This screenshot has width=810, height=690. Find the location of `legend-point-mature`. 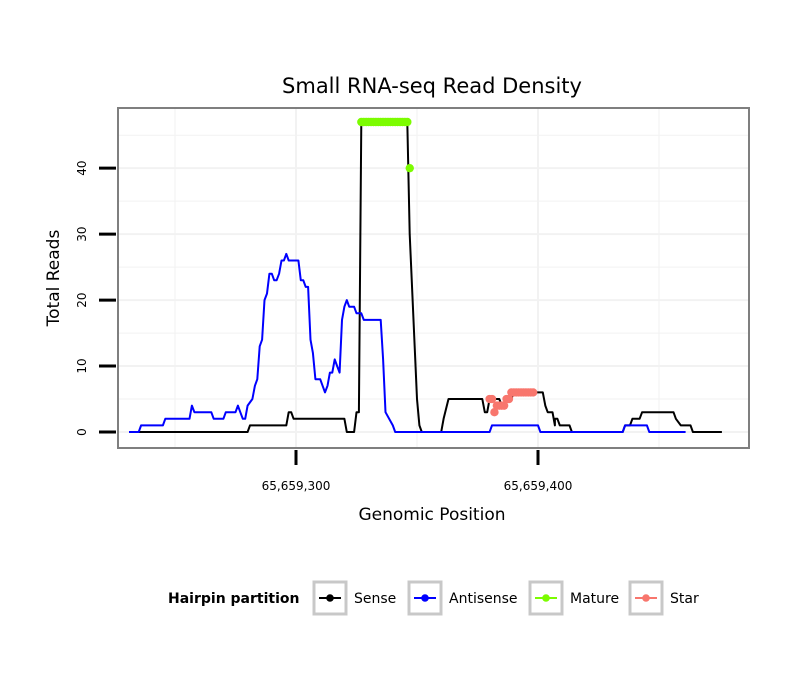

legend-point-mature is located at coordinates (546, 598).